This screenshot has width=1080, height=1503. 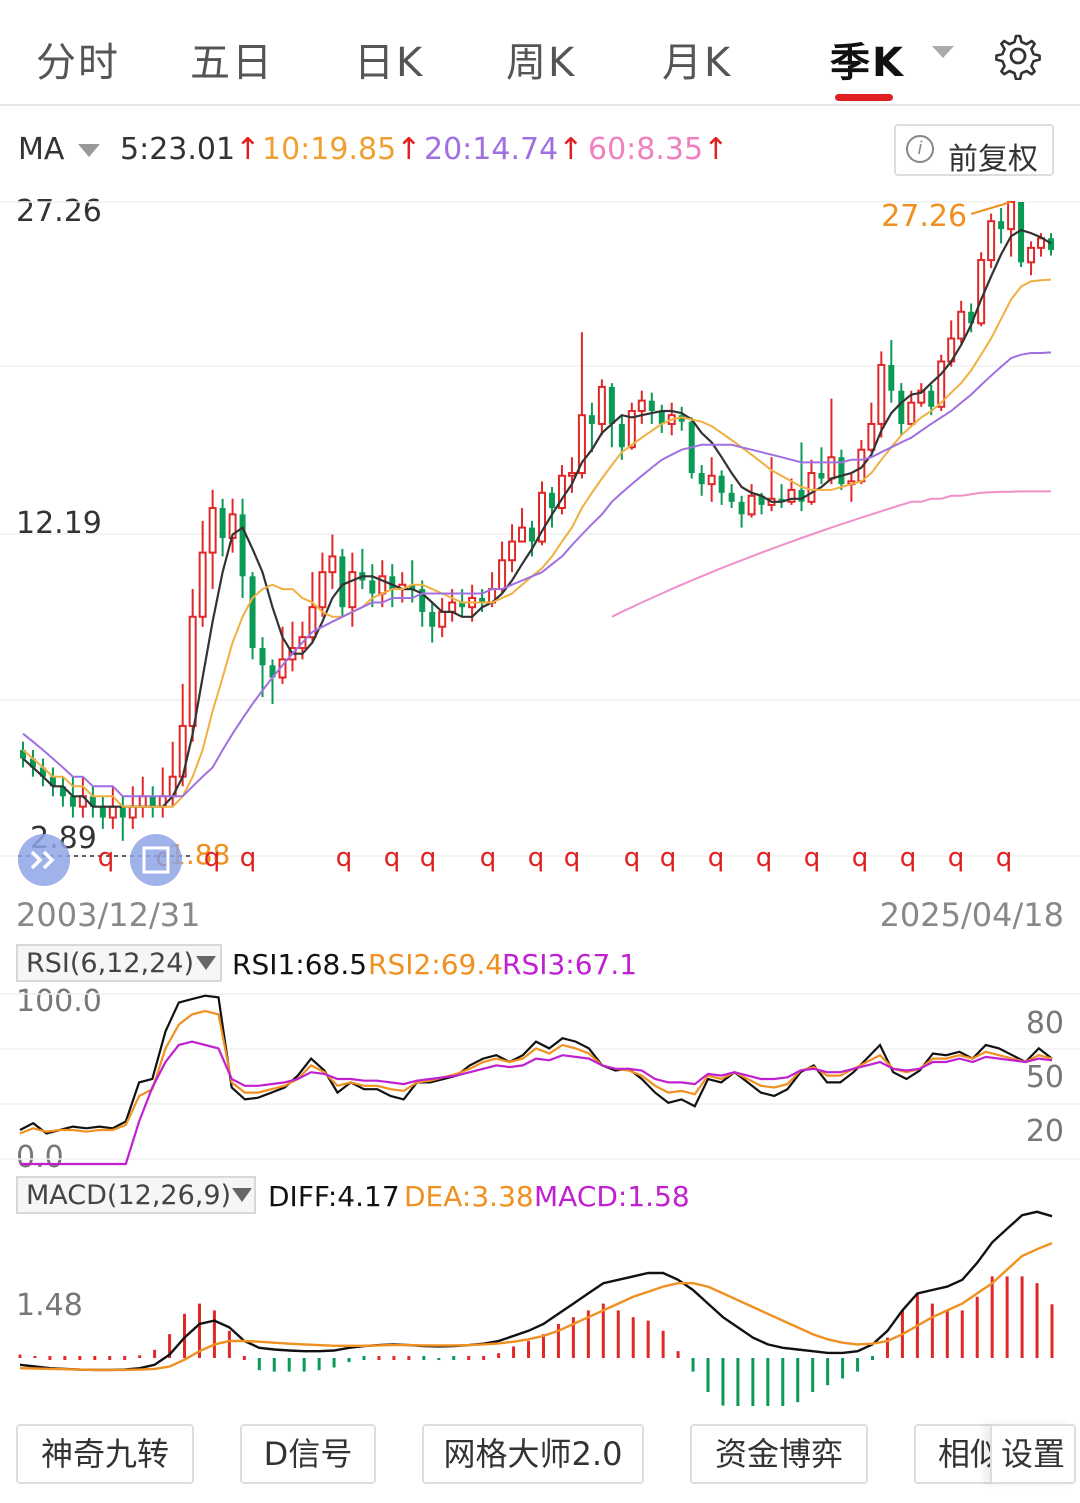 I want to click on macd-title: MACD(12,26,9), so click(x=129, y=1195).